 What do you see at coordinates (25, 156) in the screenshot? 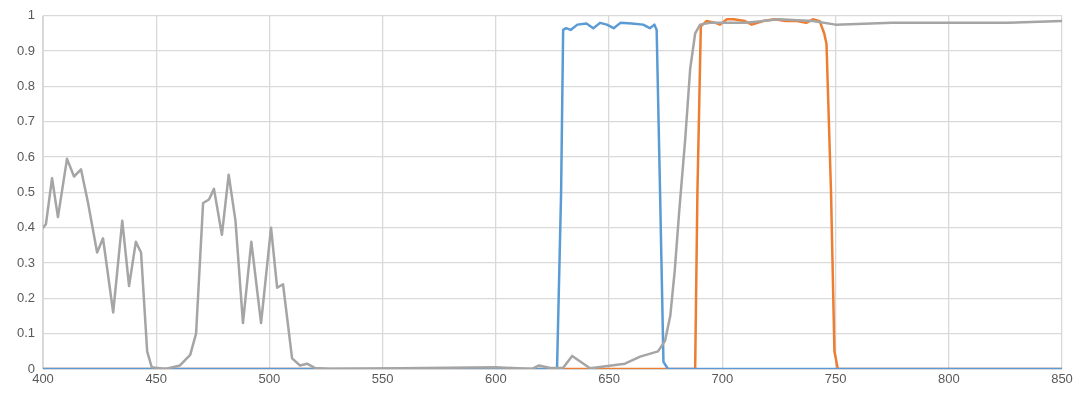
I see `y-tick-label: 0.6` at bounding box center [25, 156].